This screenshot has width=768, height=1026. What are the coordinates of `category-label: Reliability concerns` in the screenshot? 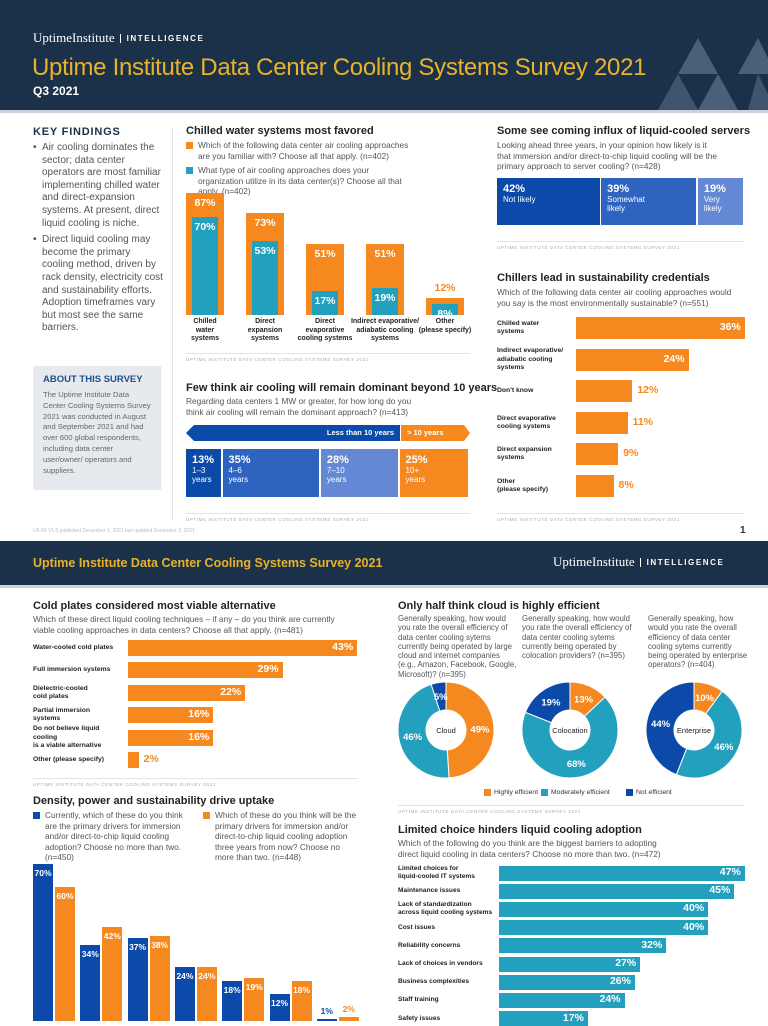 It's located at (429, 945).